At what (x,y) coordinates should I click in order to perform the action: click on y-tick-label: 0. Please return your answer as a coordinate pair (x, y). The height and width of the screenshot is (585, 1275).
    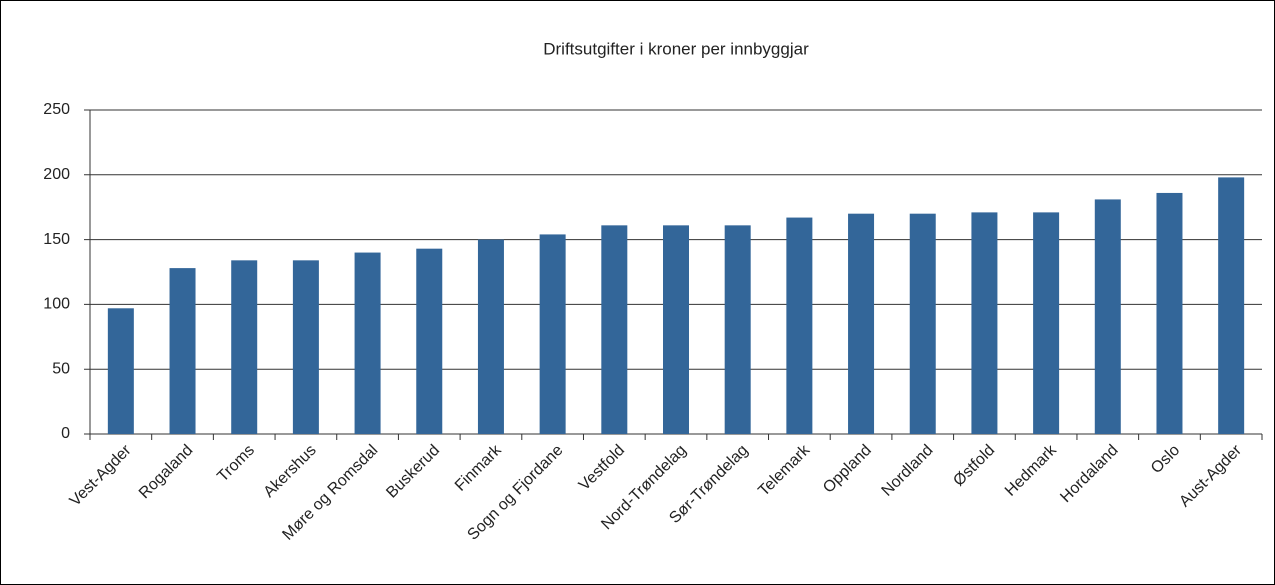
    Looking at the image, I should click on (65, 433).